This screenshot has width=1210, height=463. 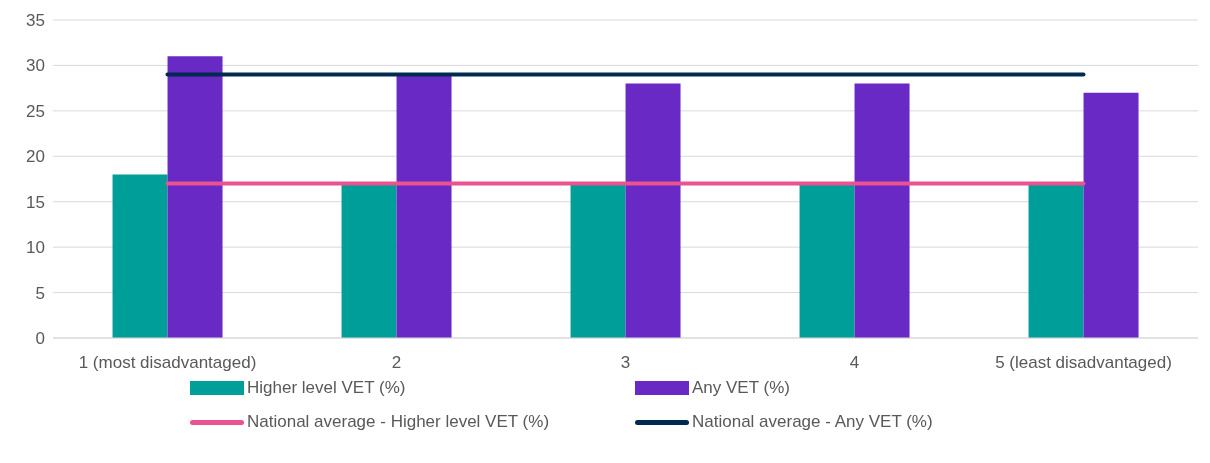 I want to click on legend-label: National average - Higher level VET (%), so click(x=398, y=422).